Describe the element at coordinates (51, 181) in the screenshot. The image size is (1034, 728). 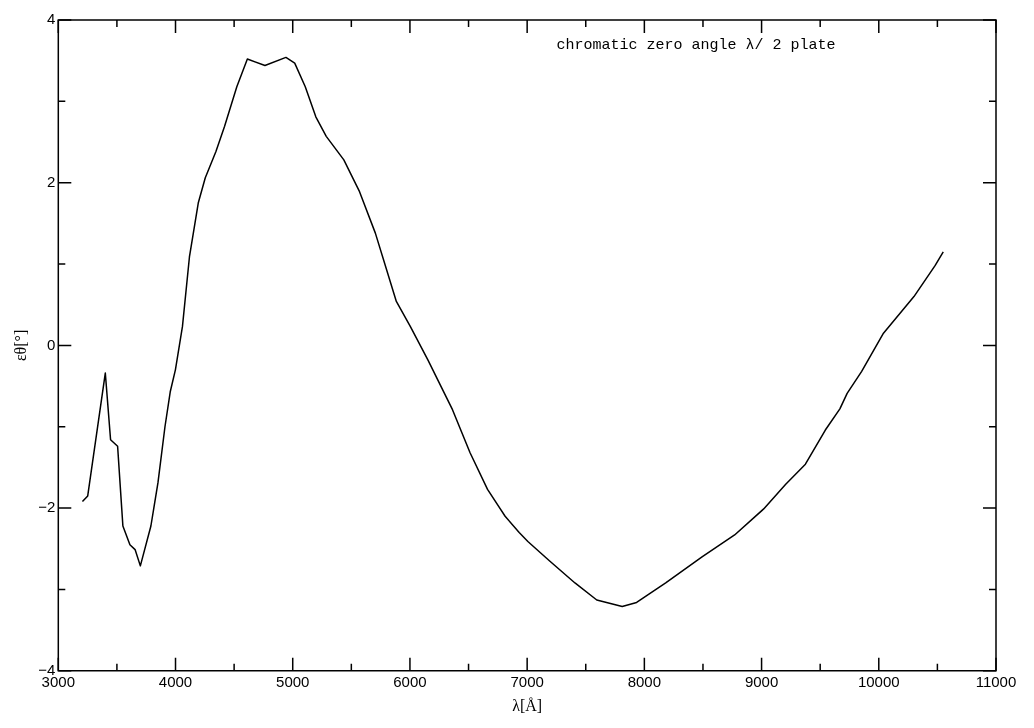
I see `y-tick-label: 2` at that location.